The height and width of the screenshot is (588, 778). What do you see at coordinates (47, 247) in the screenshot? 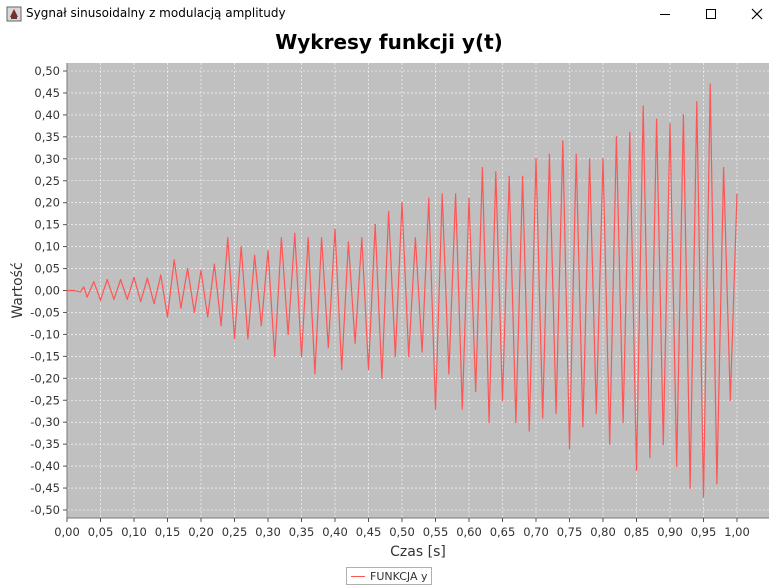
I see `y-tick-label: 0,10` at bounding box center [47, 247].